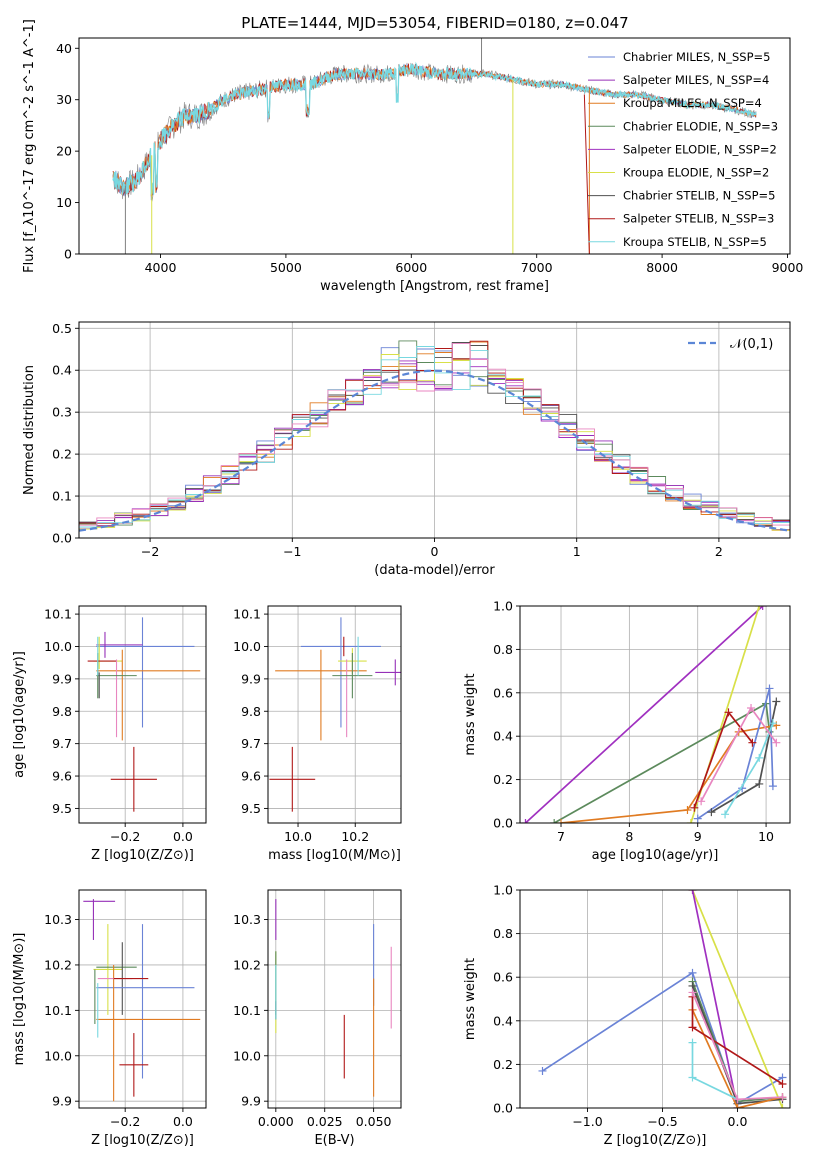 The width and height of the screenshot is (819, 1170). What do you see at coordinates (561, 836) in the screenshot?
I see `x-tick-label: 7` at bounding box center [561, 836].